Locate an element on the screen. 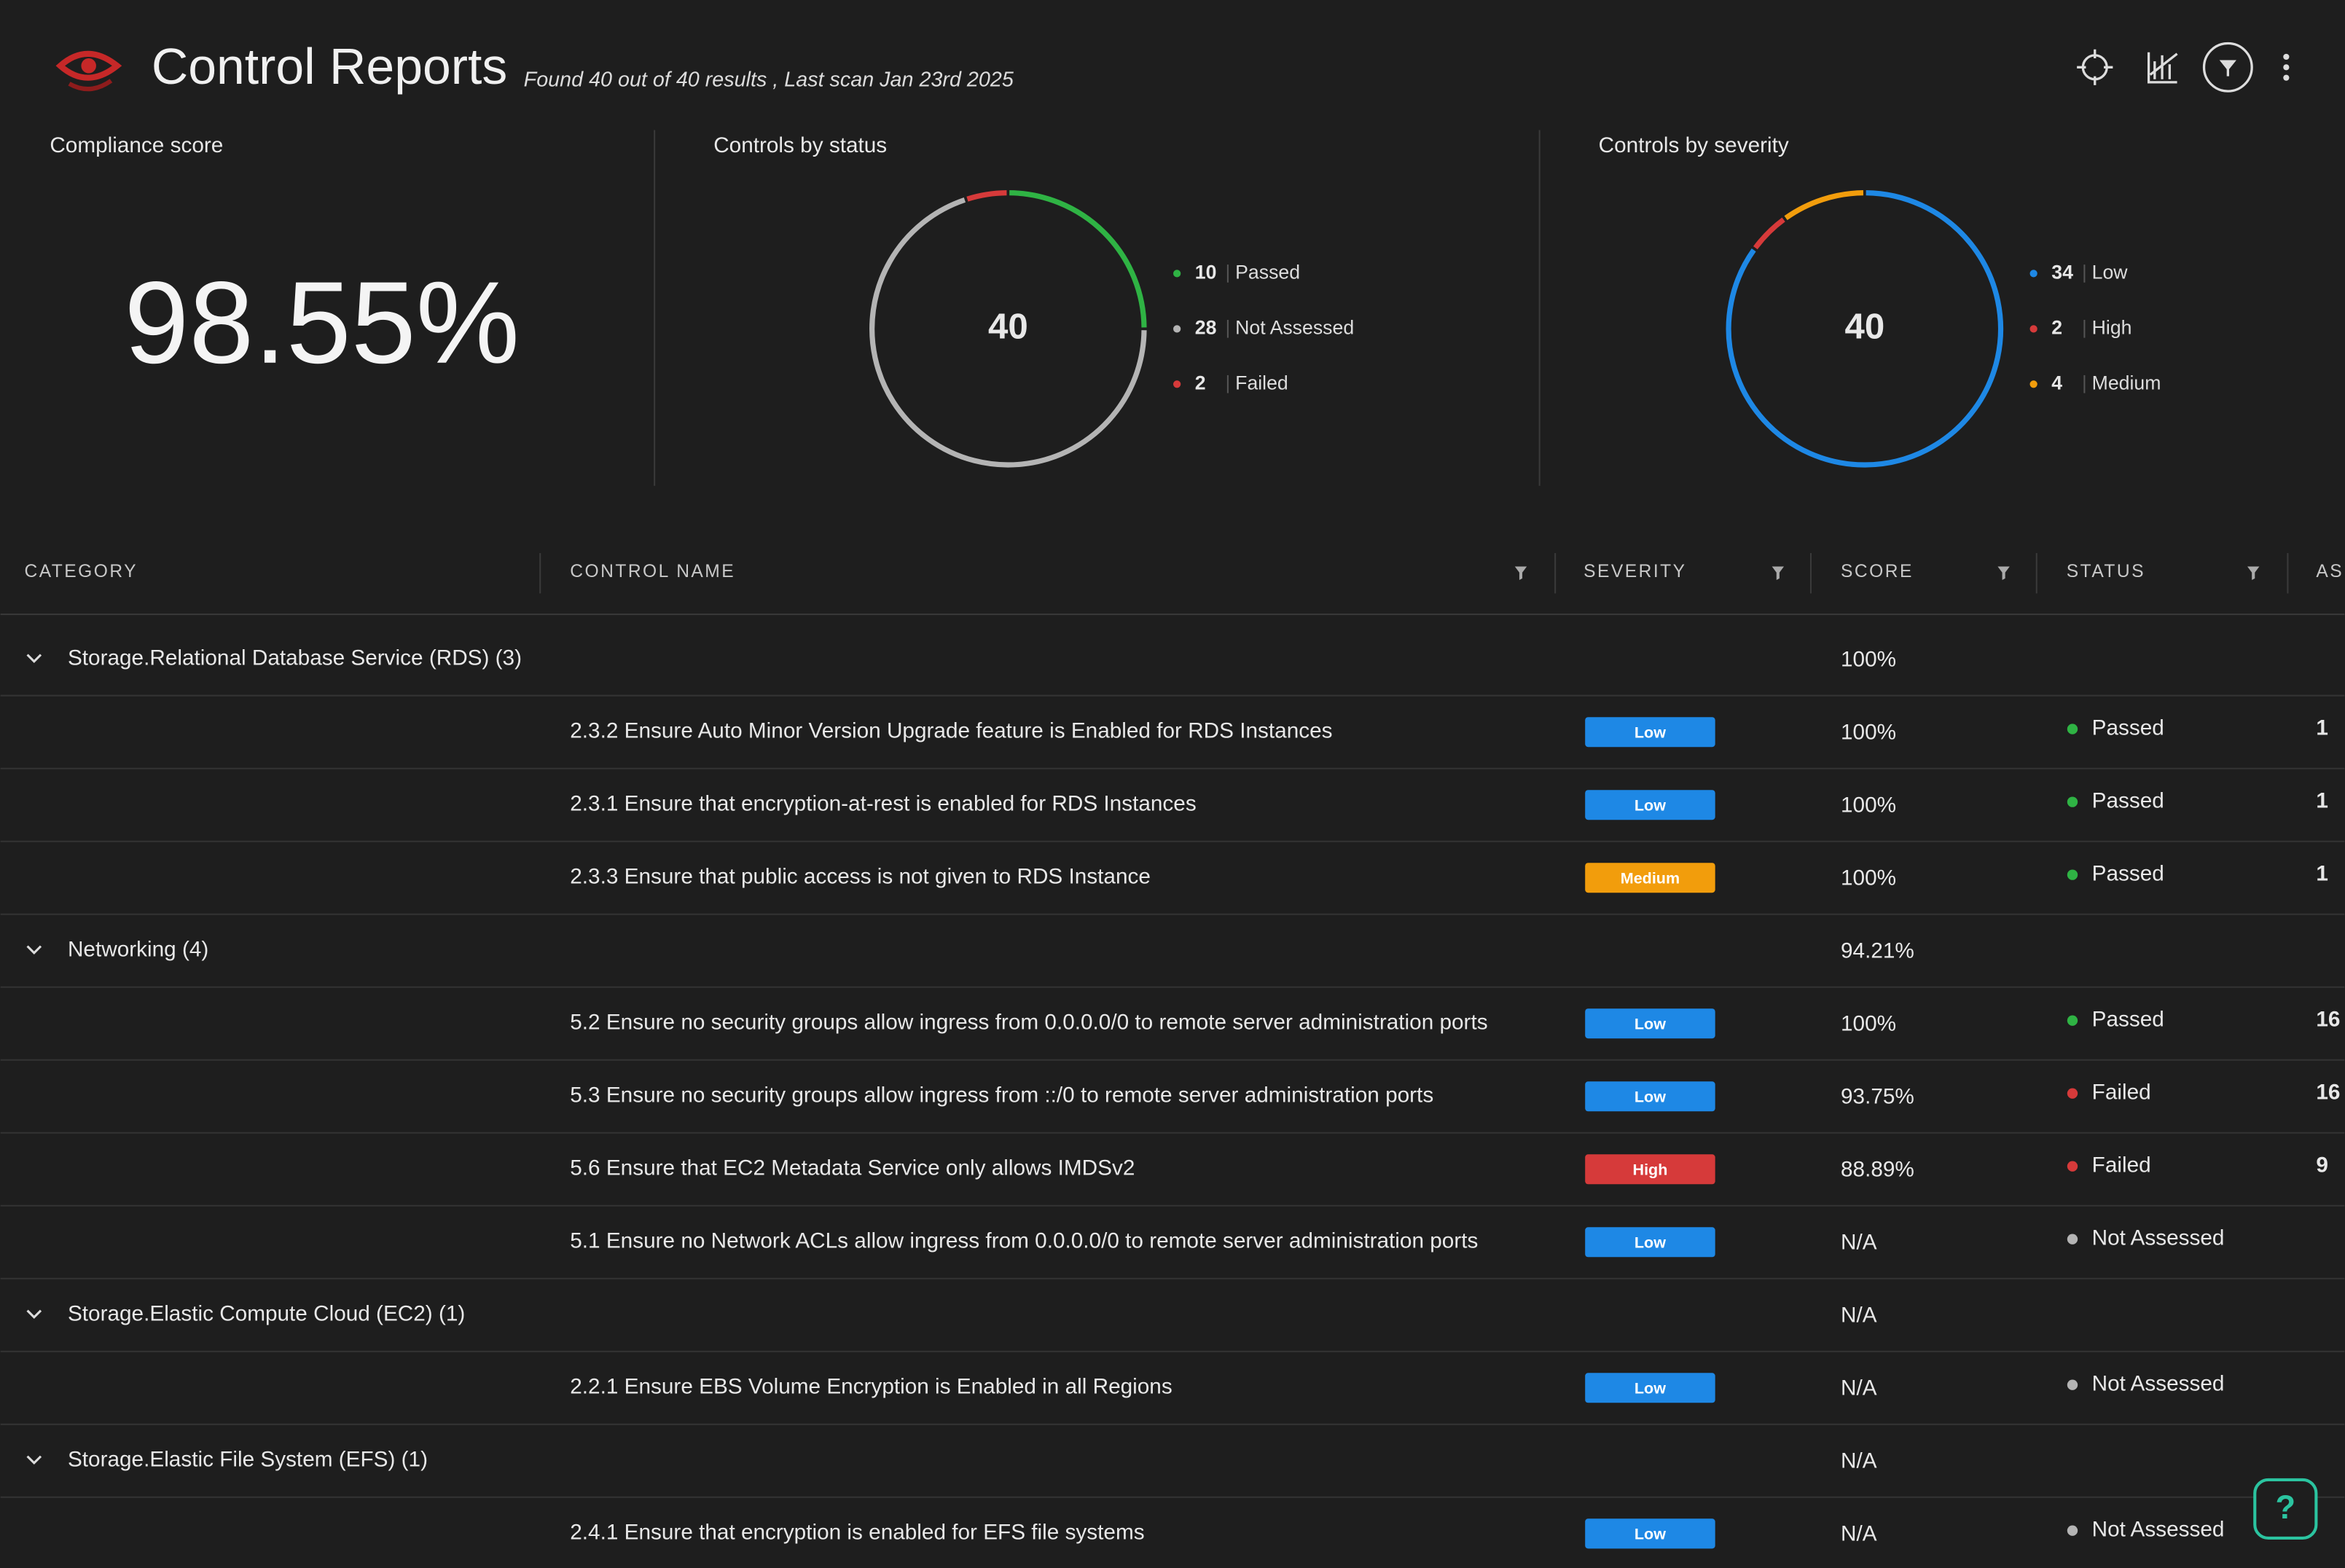 This screenshot has height=1568, width=2345. column-header: STATUS is located at coordinates (2106, 571).